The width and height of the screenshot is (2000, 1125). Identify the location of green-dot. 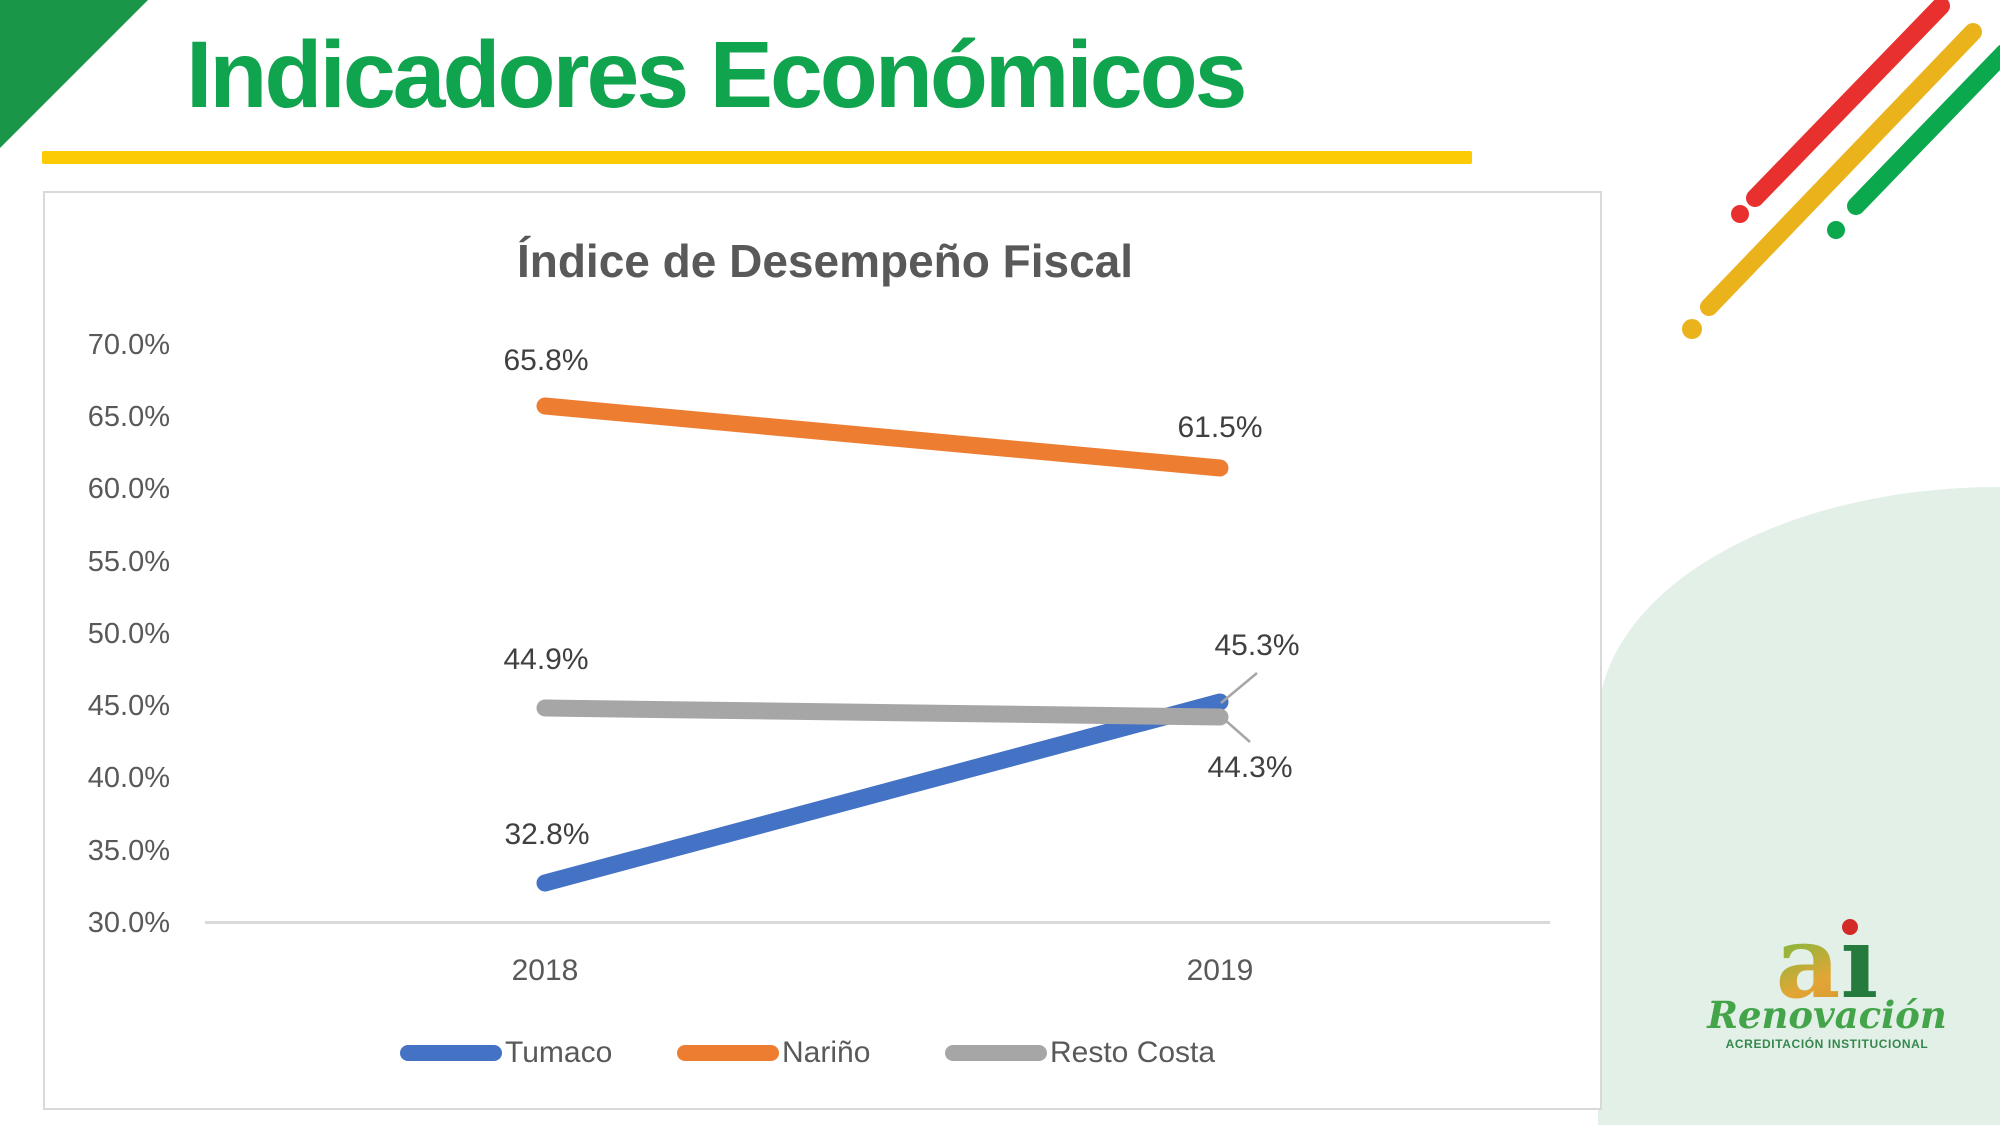
(1836, 230).